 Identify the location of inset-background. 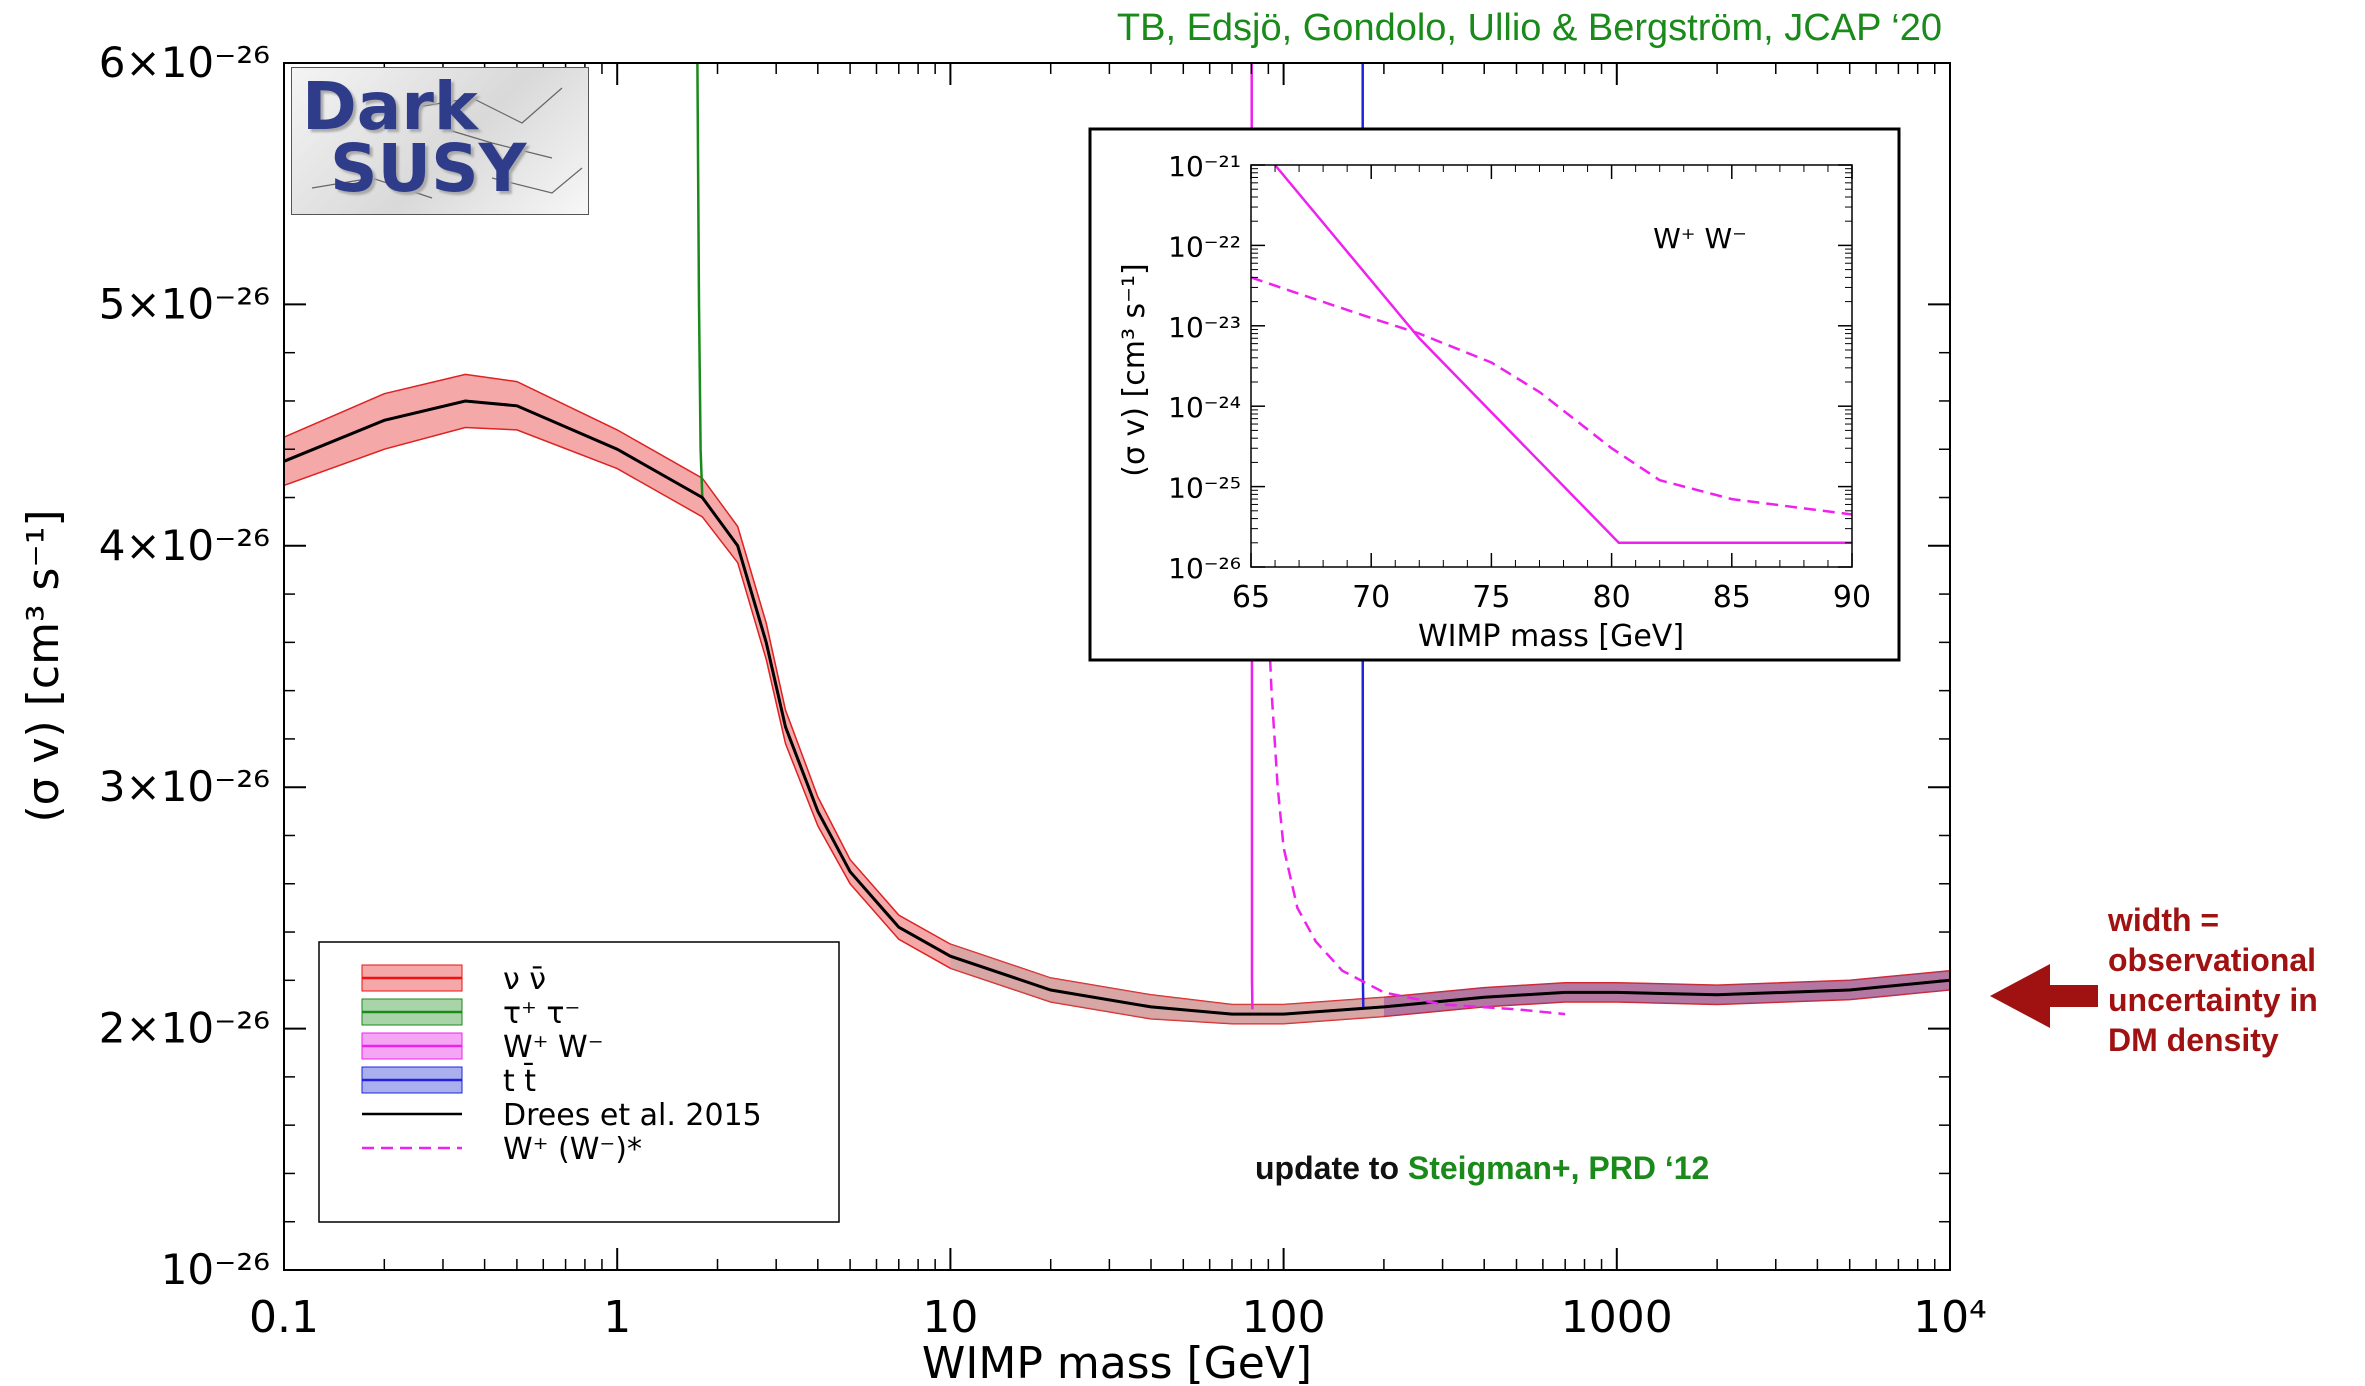
(1494, 394).